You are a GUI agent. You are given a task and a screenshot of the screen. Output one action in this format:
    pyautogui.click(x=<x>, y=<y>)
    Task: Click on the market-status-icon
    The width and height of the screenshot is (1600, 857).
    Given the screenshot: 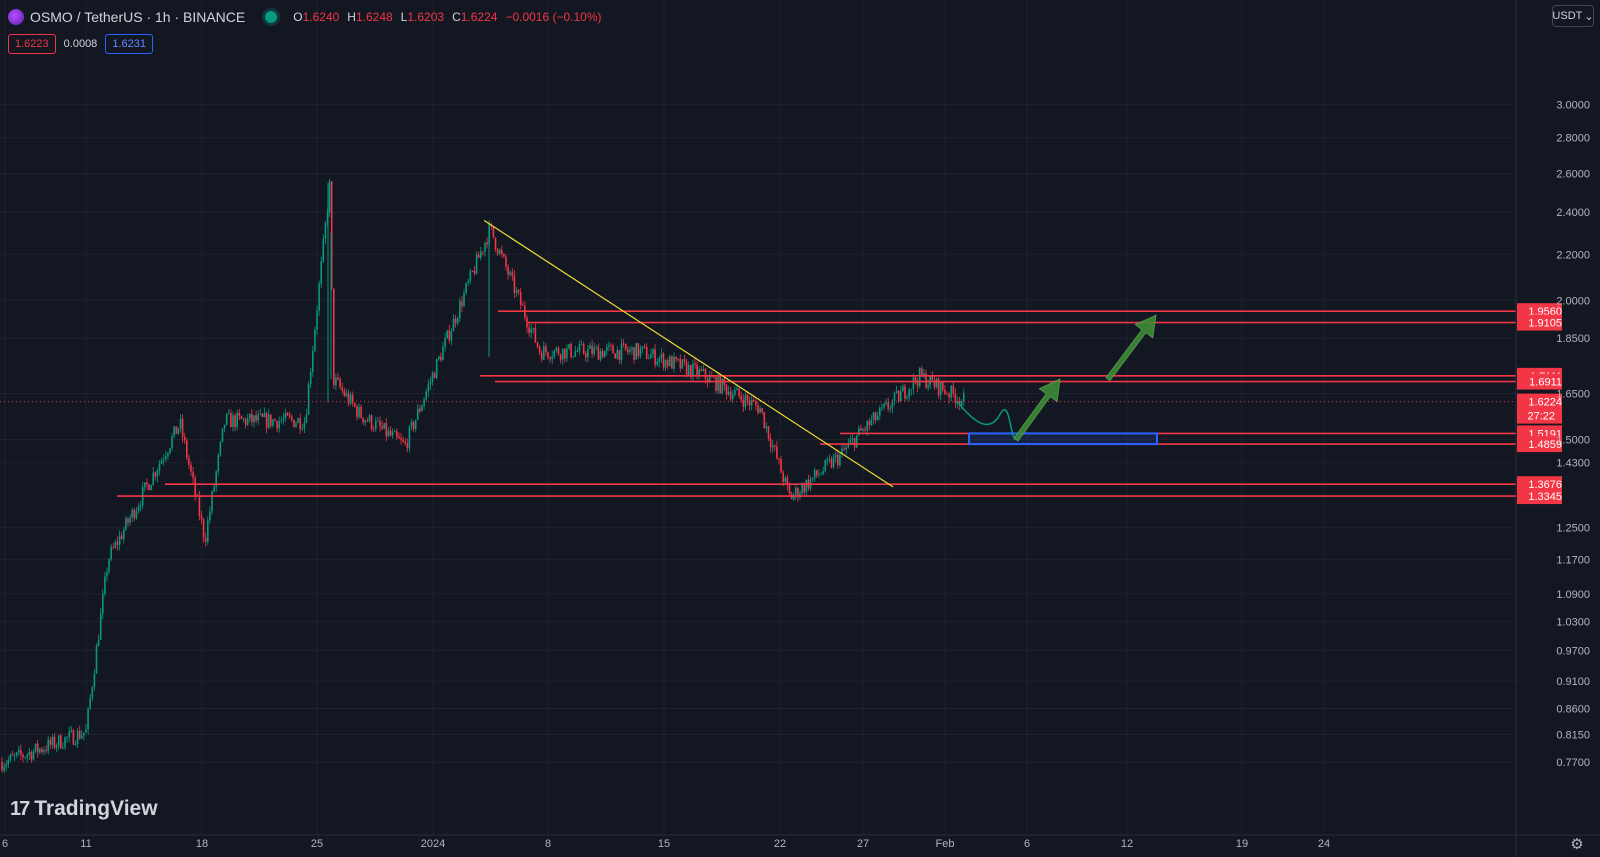 What is the action you would take?
    pyautogui.click(x=271, y=17)
    